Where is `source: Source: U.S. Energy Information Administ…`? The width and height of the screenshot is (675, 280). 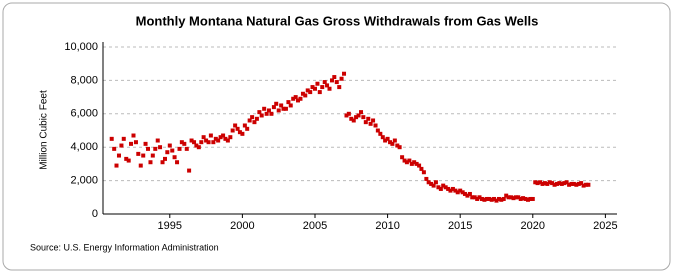
source: Source: U.S. Energy Information Administ… is located at coordinates (124, 247).